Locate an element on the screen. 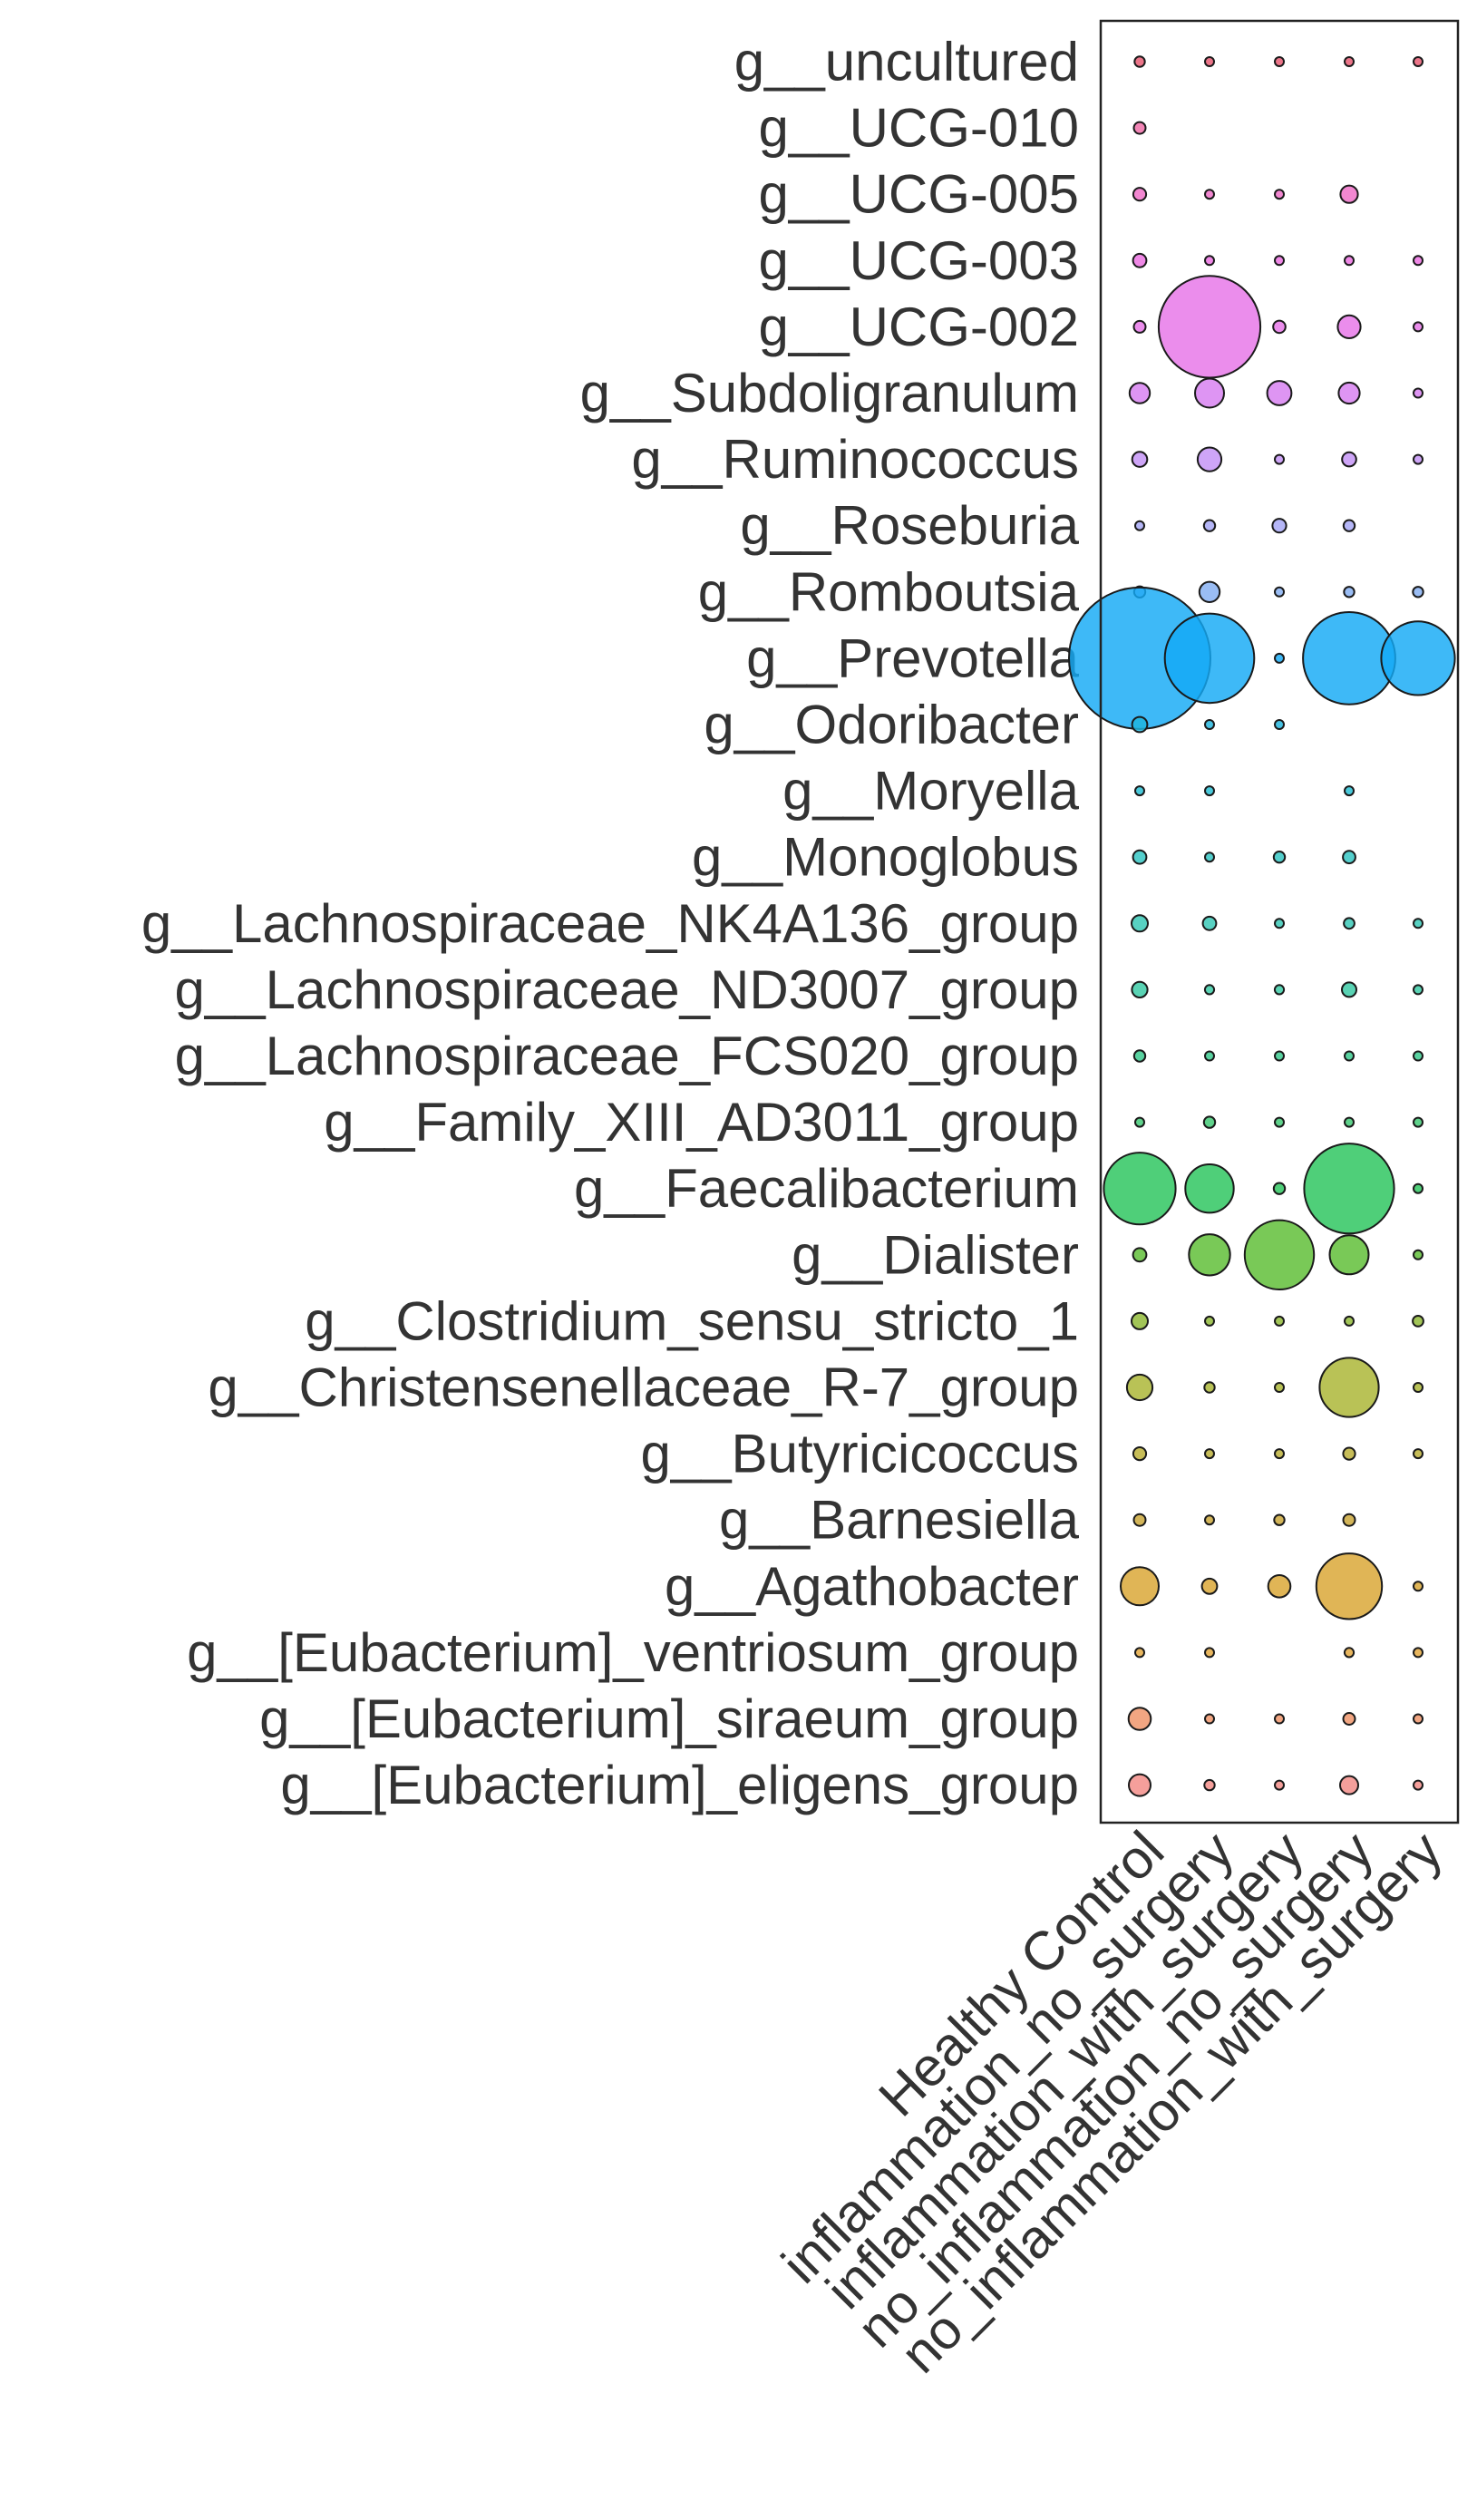 This screenshot has height=2520, width=1477. row-label: g__uncultured is located at coordinates (906, 62).